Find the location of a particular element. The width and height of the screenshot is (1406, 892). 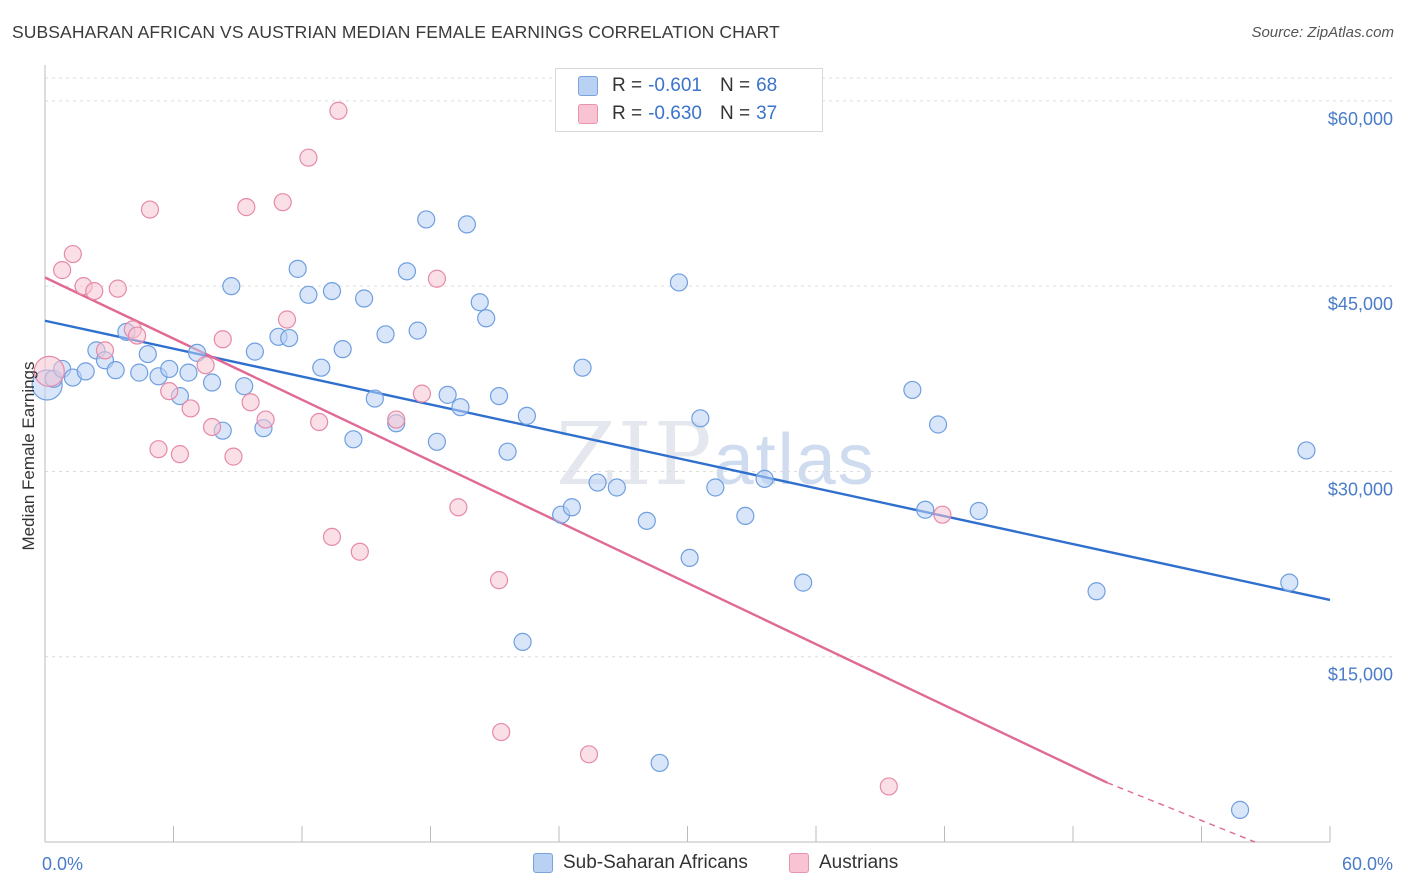

legend-item-subsaharan: Sub-Saharan Africans is located at coordinates (640, 863).